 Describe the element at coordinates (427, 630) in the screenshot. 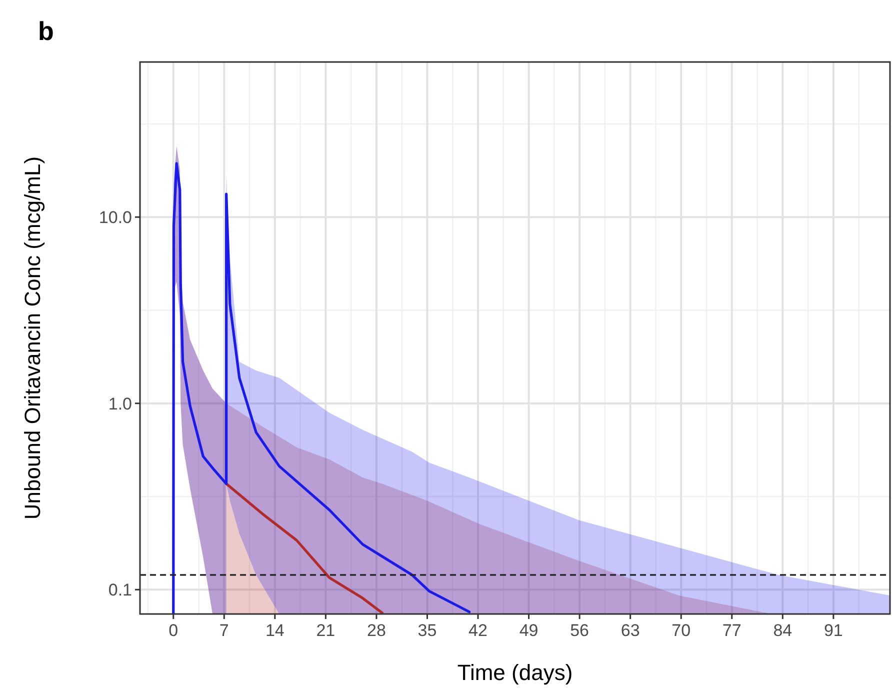

I see `x-tick-label: 35` at that location.